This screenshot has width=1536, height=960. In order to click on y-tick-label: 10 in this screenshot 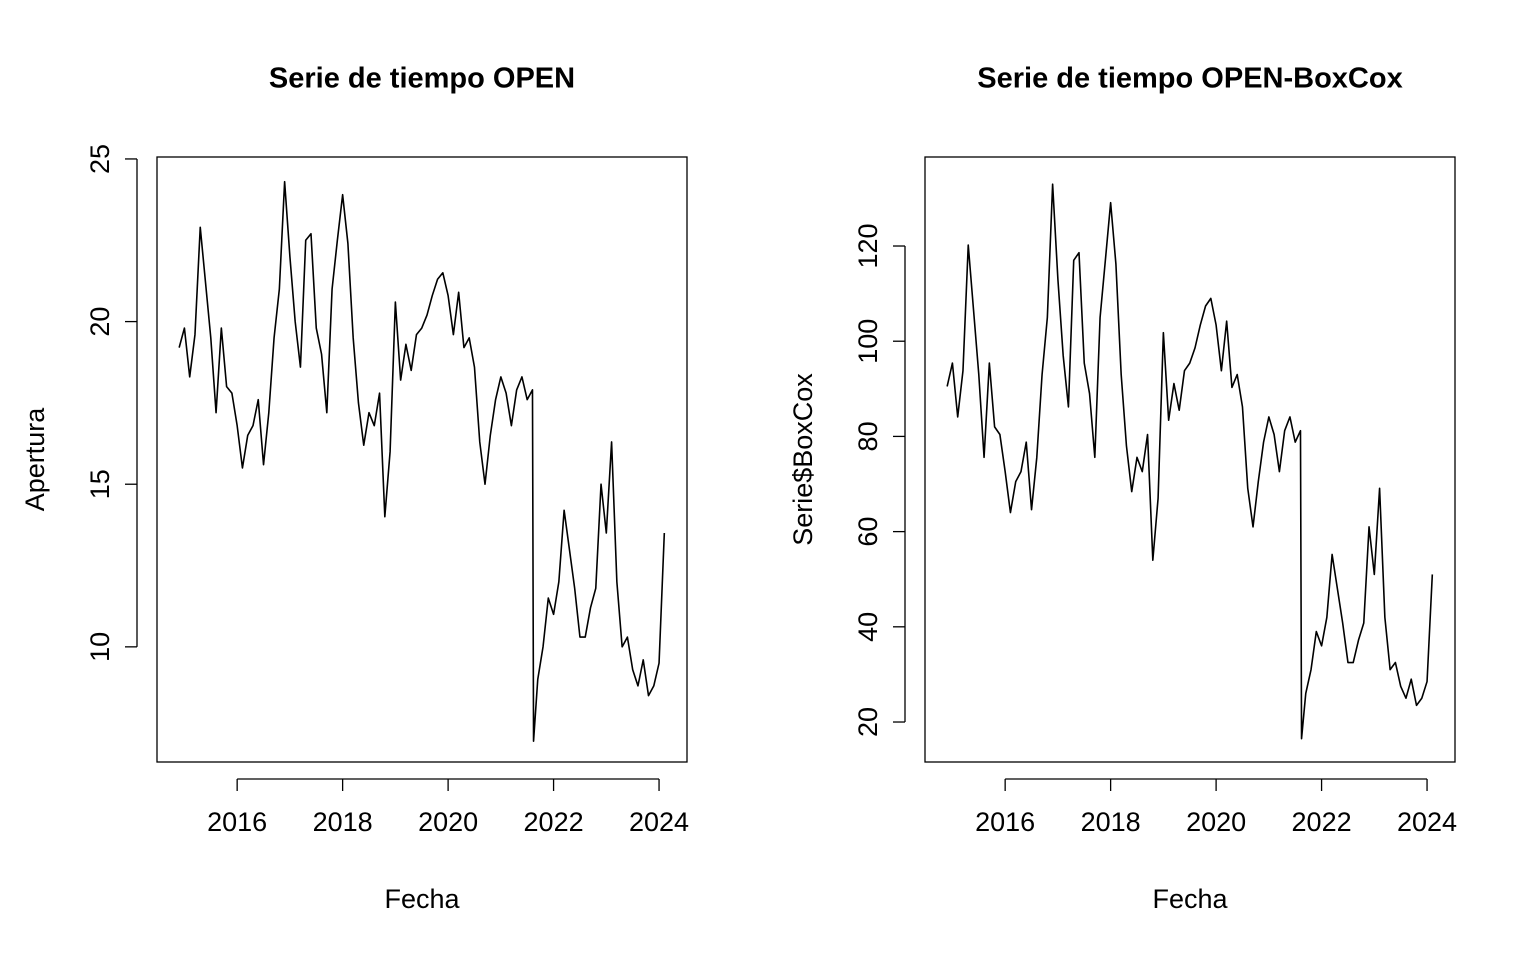, I will do `click(100, 647)`.